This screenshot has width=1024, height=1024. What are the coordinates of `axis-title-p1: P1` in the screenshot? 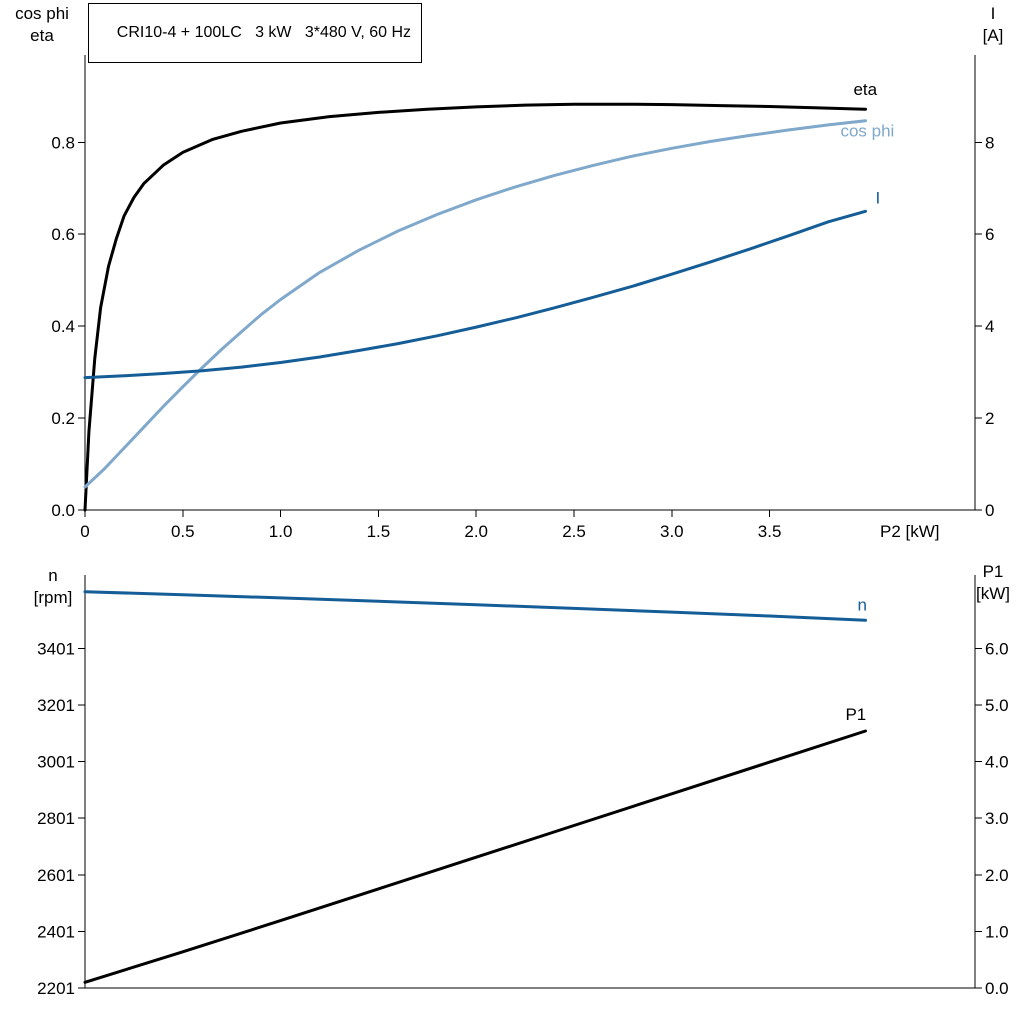 It's located at (993, 571).